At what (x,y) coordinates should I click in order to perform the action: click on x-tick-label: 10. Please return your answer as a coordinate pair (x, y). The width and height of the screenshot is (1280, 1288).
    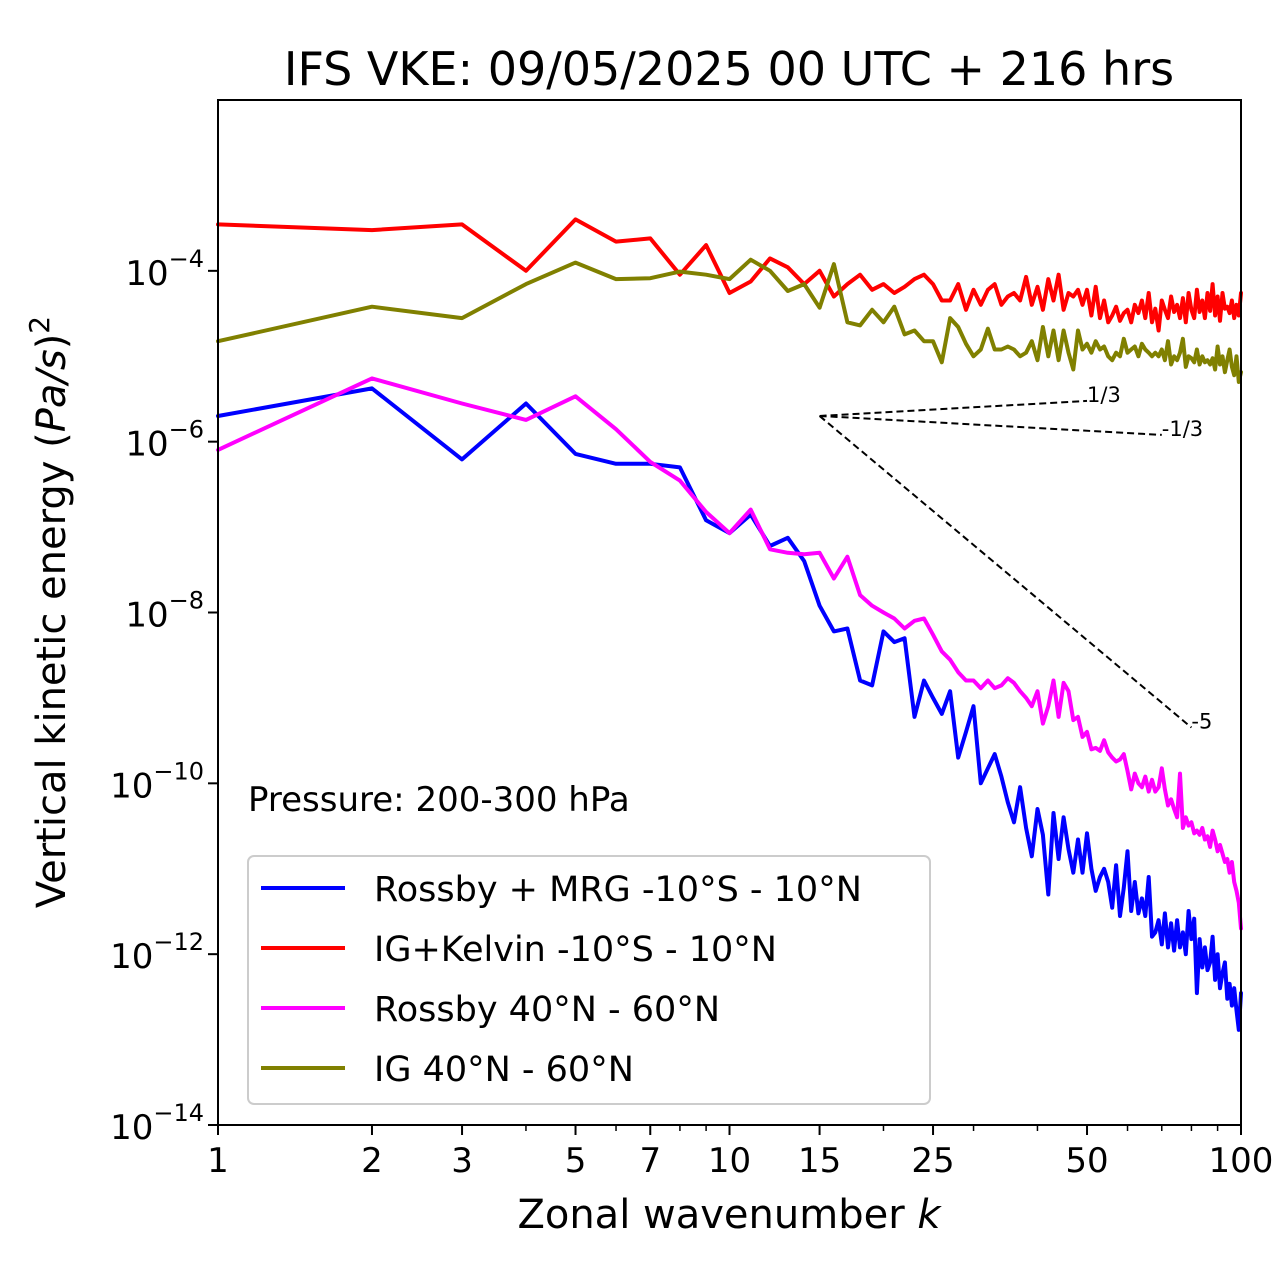
    Looking at the image, I should click on (729, 1161).